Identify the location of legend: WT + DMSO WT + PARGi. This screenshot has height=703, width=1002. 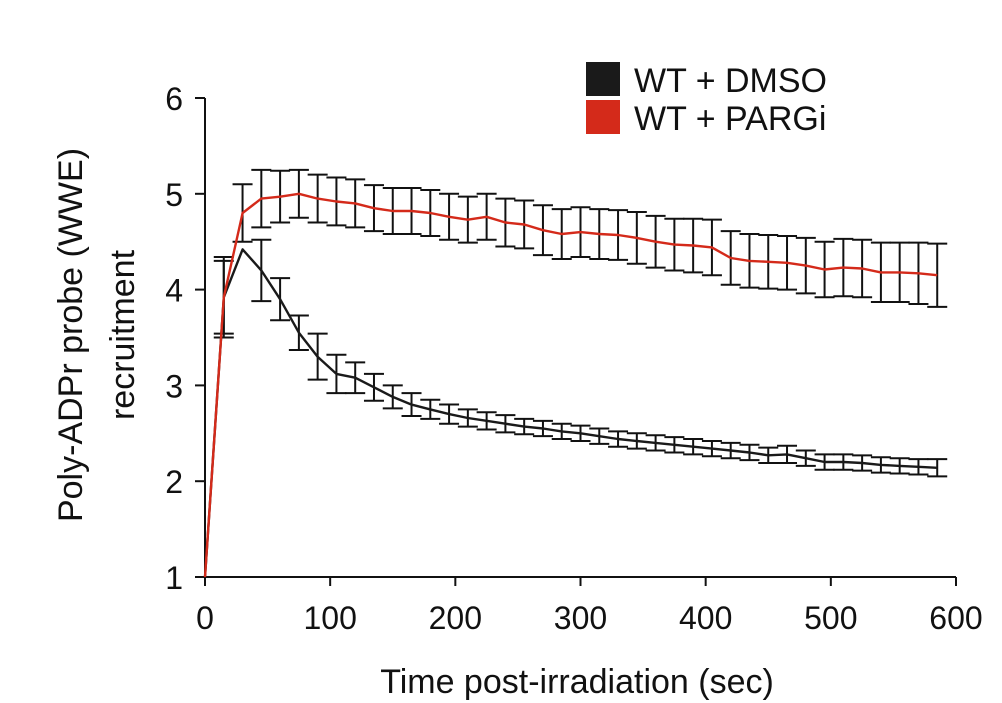
(706, 100).